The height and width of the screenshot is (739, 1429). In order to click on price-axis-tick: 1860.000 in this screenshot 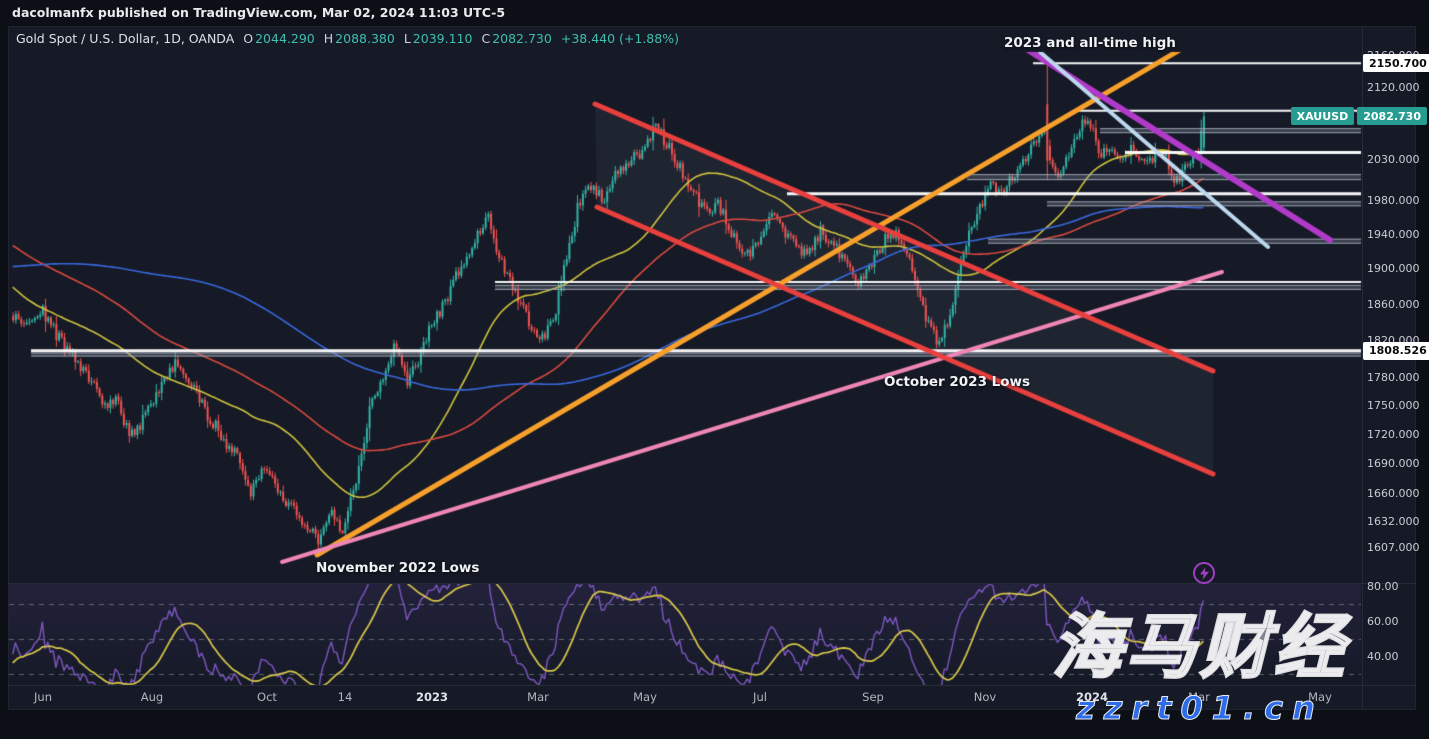, I will do `click(1393, 304)`.